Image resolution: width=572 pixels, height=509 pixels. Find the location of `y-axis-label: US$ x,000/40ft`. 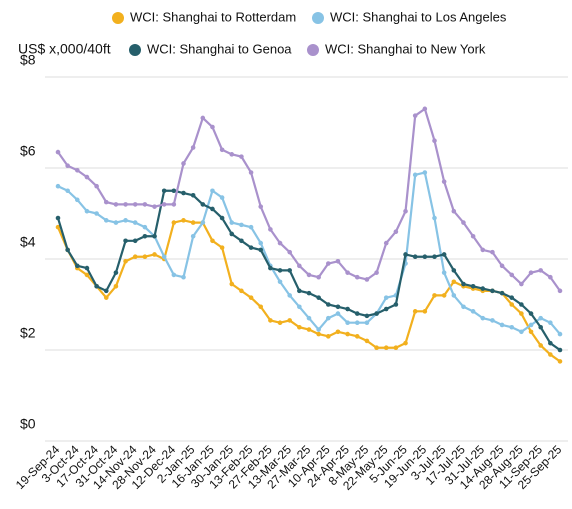

y-axis-label: US$ x,000/40ft is located at coordinates (64, 49).